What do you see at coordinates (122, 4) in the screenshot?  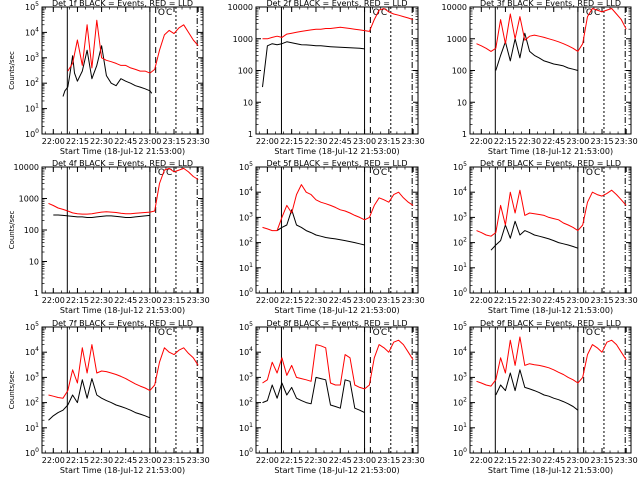 I see `panel-1-chart-title: Det 1f BLACK = Events, RED = LLD` at bounding box center [122, 4].